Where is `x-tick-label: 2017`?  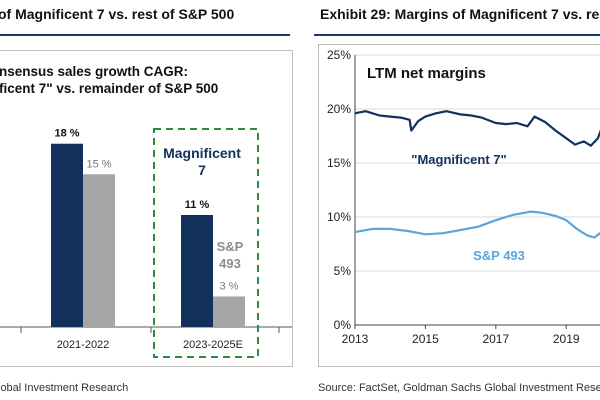
x-tick-label: 2017 is located at coordinates (495, 339).